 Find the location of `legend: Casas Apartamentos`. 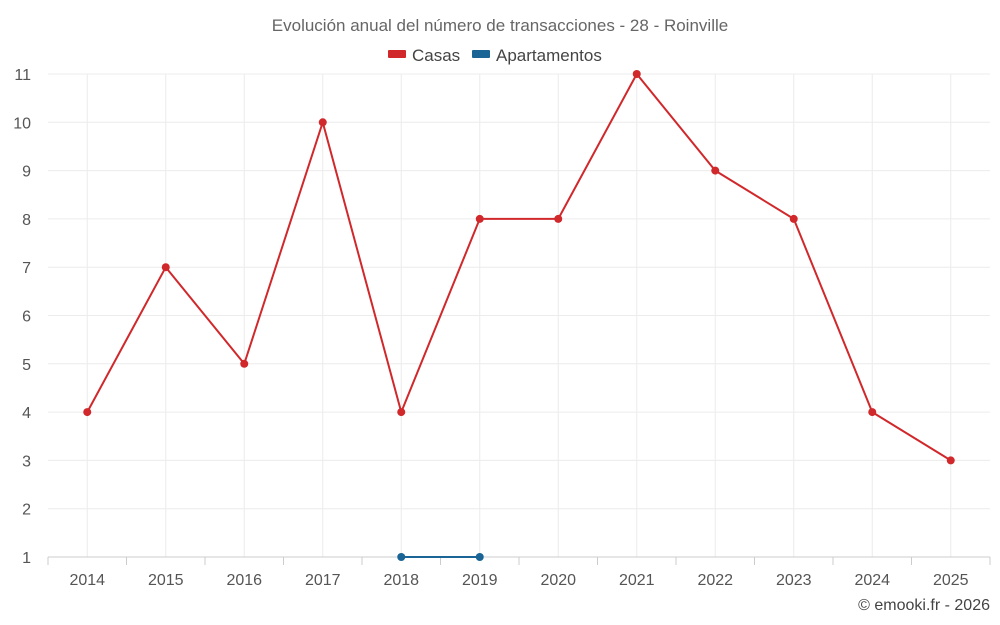

legend: Casas Apartamentos is located at coordinates (495, 55).